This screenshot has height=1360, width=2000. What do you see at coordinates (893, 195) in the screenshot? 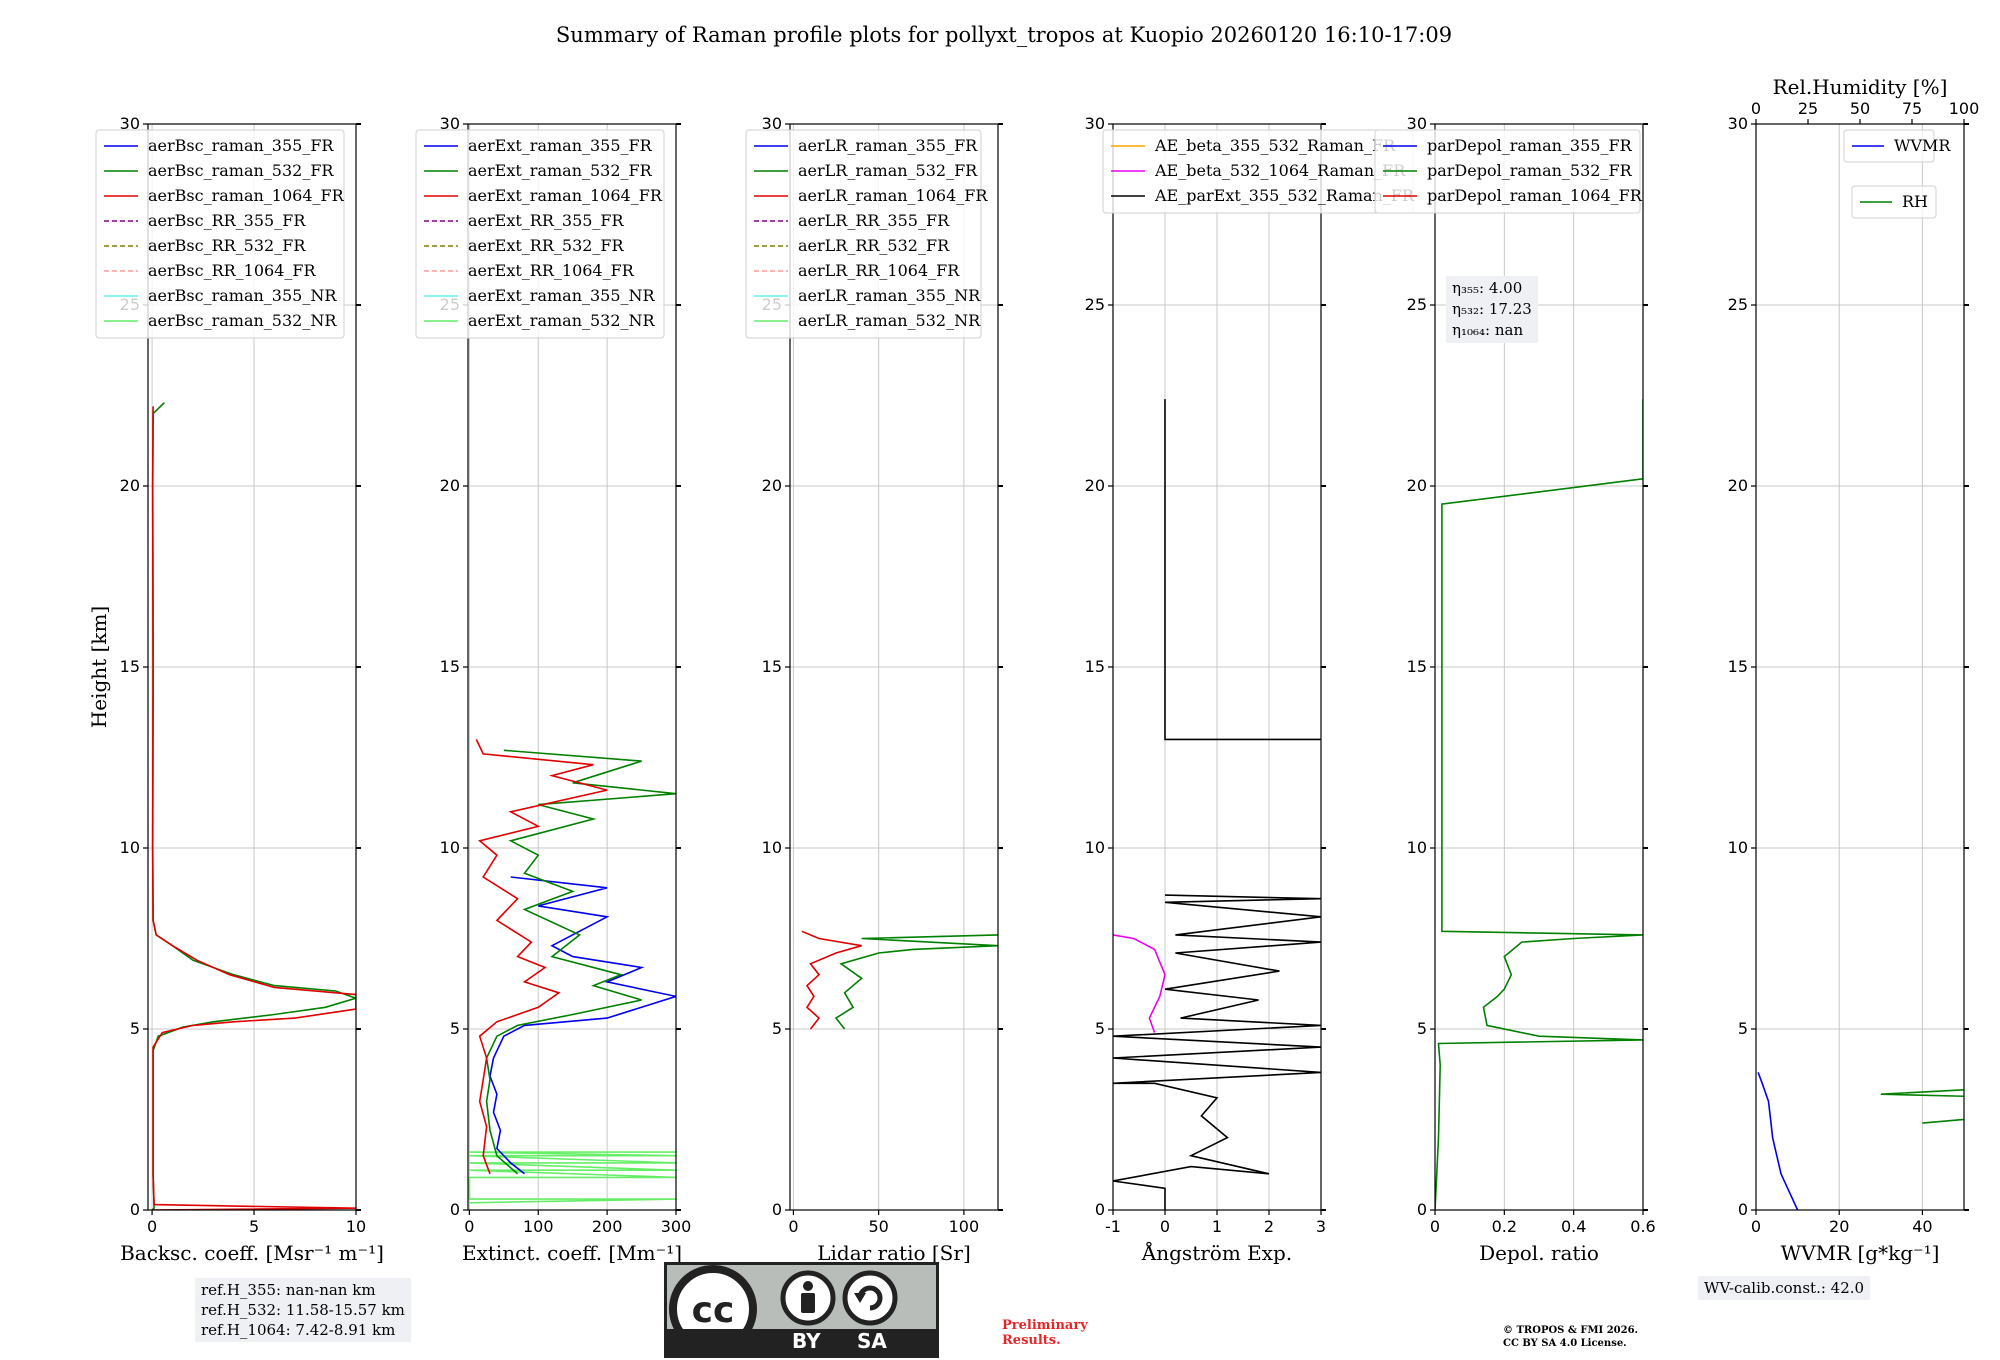
I see `legend-label: aerLR_raman_1064_FR` at bounding box center [893, 195].